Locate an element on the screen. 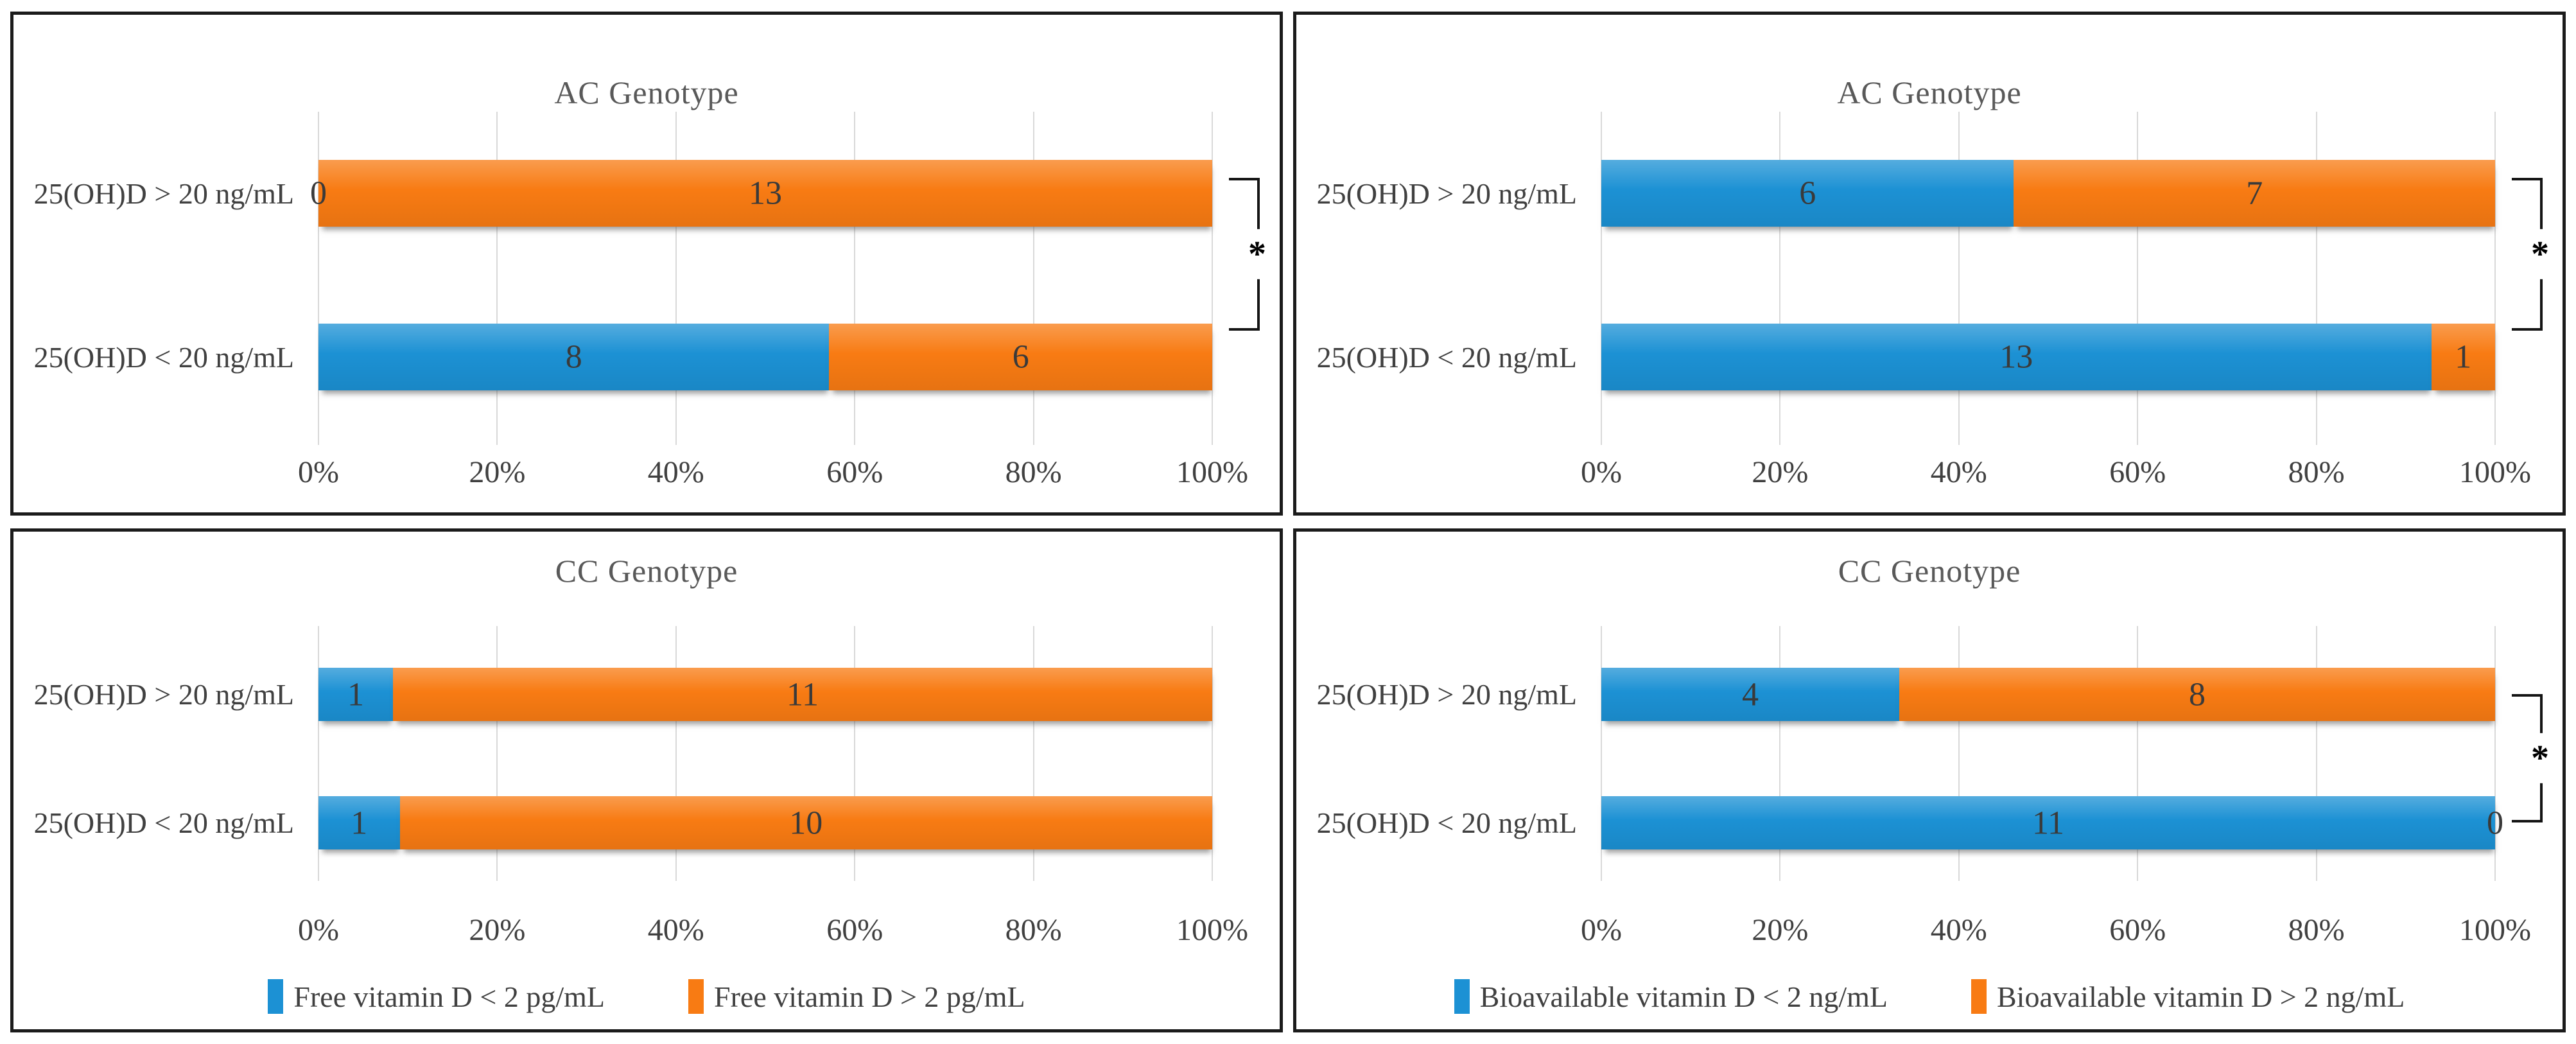 This screenshot has height=1044, width=2576. legend-swatch-orange is located at coordinates (1979, 996).